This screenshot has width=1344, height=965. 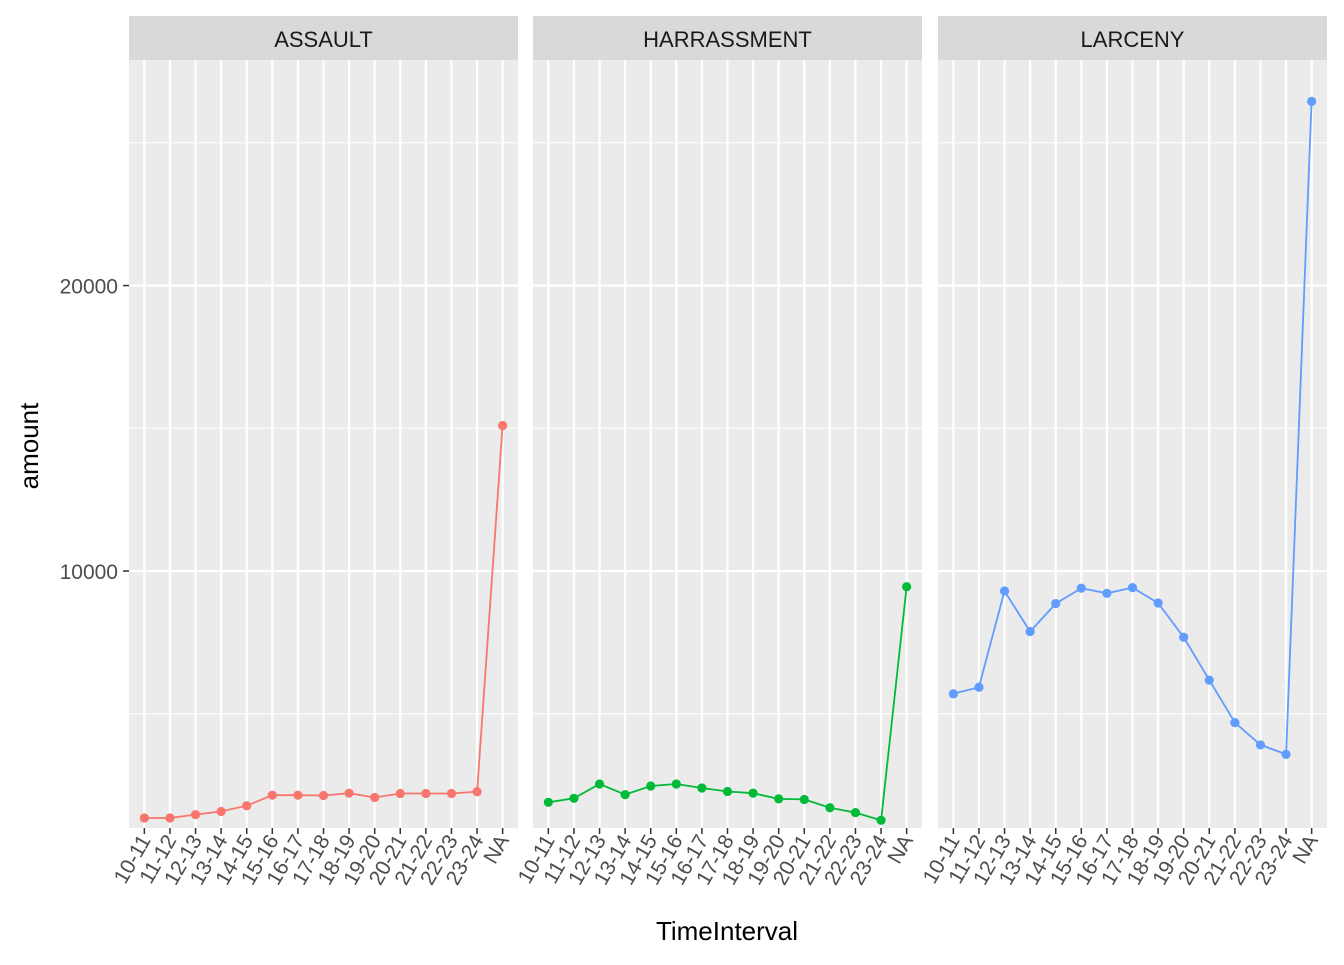 What do you see at coordinates (89, 572) in the screenshot?
I see `y-tick-label: 10000` at bounding box center [89, 572].